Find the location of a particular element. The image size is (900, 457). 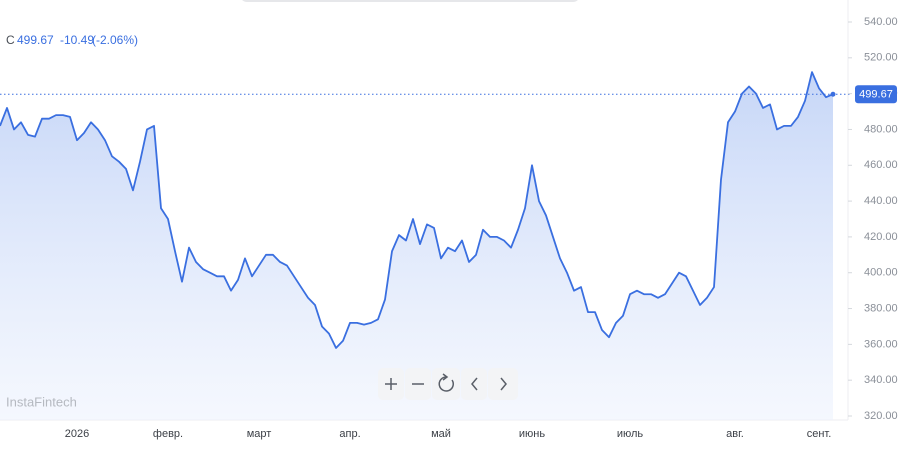

last-price-tag is located at coordinates (876, 94).